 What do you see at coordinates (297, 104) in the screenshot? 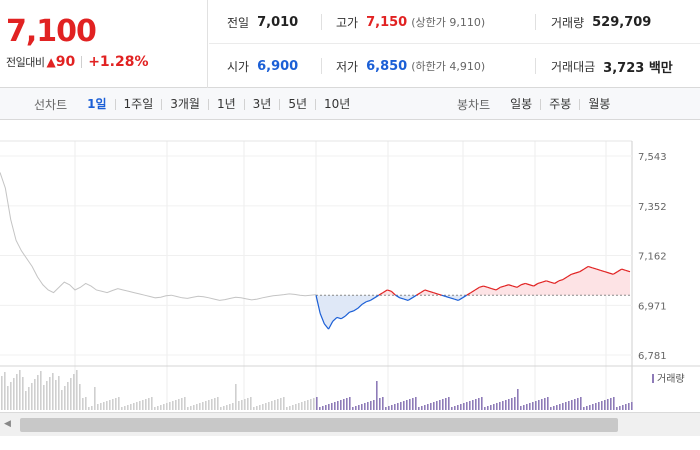
I see `tab-5year: 5년` at bounding box center [297, 104].